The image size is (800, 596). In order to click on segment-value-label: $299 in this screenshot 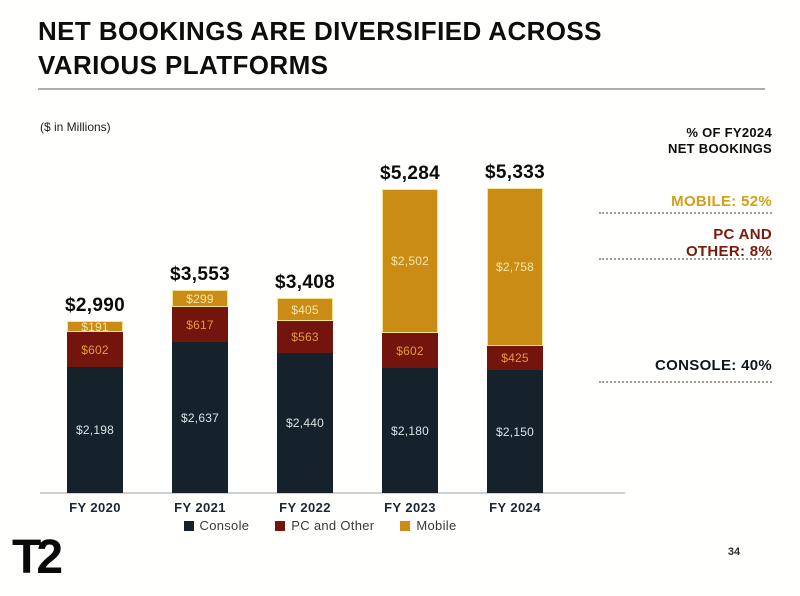, I will do `click(200, 298)`.